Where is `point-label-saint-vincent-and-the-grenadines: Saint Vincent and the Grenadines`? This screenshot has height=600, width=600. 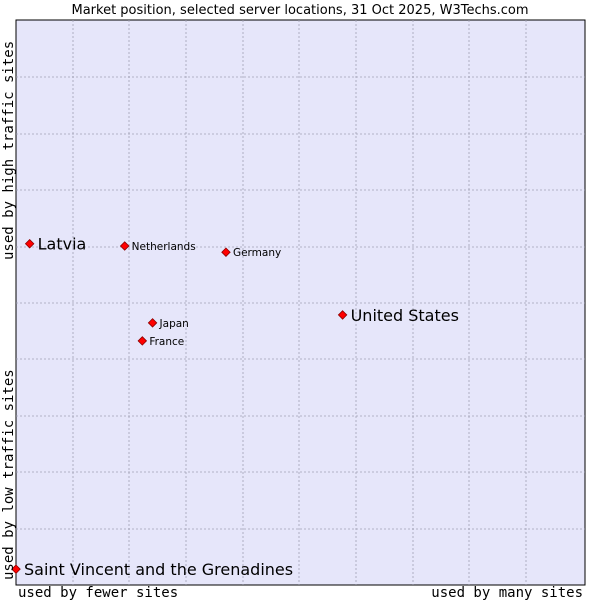
point-label-saint-vincent-and-the-grenadines: Saint Vincent and the Grenadines is located at coordinates (158, 569).